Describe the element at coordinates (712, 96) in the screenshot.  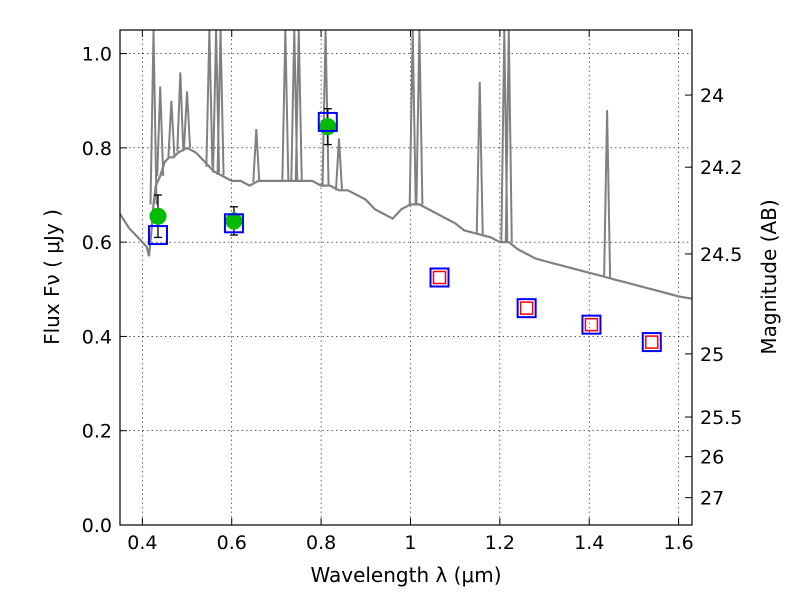
I see `y2-tick-label: 24` at that location.